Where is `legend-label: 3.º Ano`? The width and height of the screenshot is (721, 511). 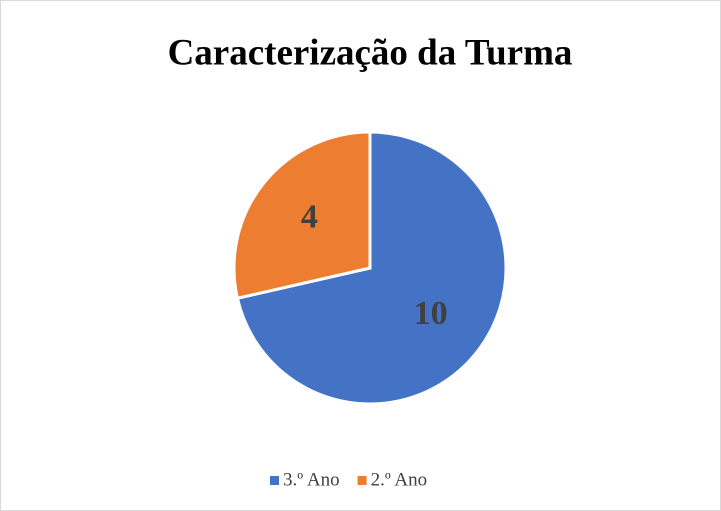
legend-label: 3.º Ano is located at coordinates (311, 479).